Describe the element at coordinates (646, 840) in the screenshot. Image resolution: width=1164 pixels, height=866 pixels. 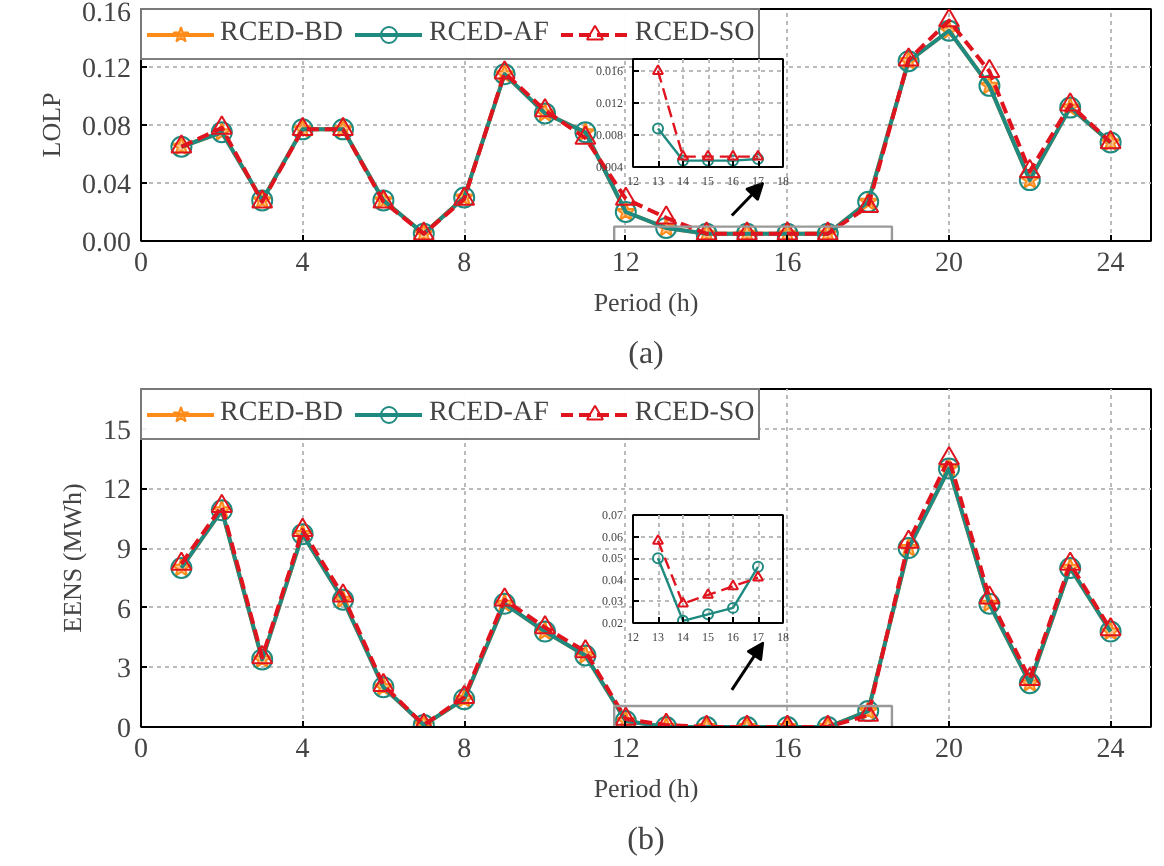
I see `text: (b)` at that location.